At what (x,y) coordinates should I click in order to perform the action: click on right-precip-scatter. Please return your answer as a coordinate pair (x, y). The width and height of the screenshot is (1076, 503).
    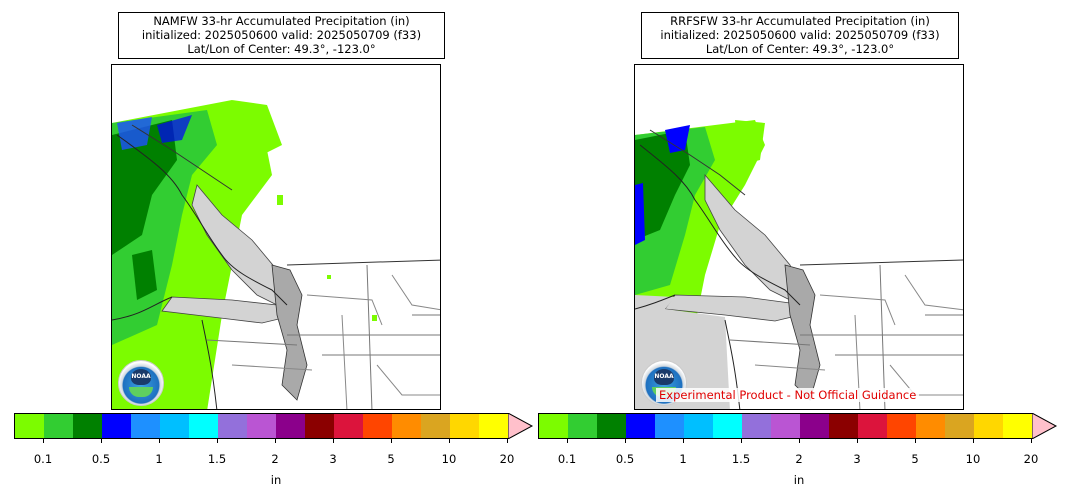
    Looking at the image, I should click on (750, 142).